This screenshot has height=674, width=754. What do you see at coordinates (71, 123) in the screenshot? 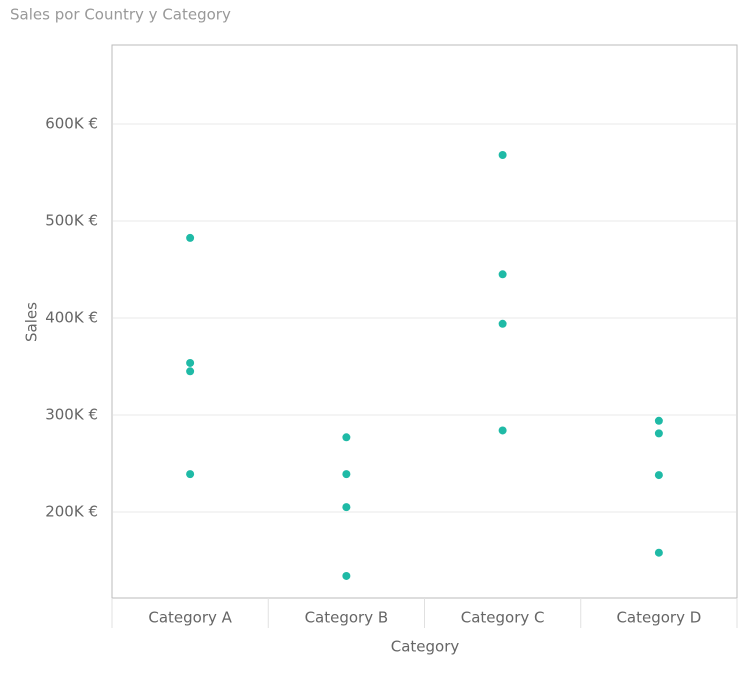
I see `y-tick-label: 600K €` at bounding box center [71, 123].